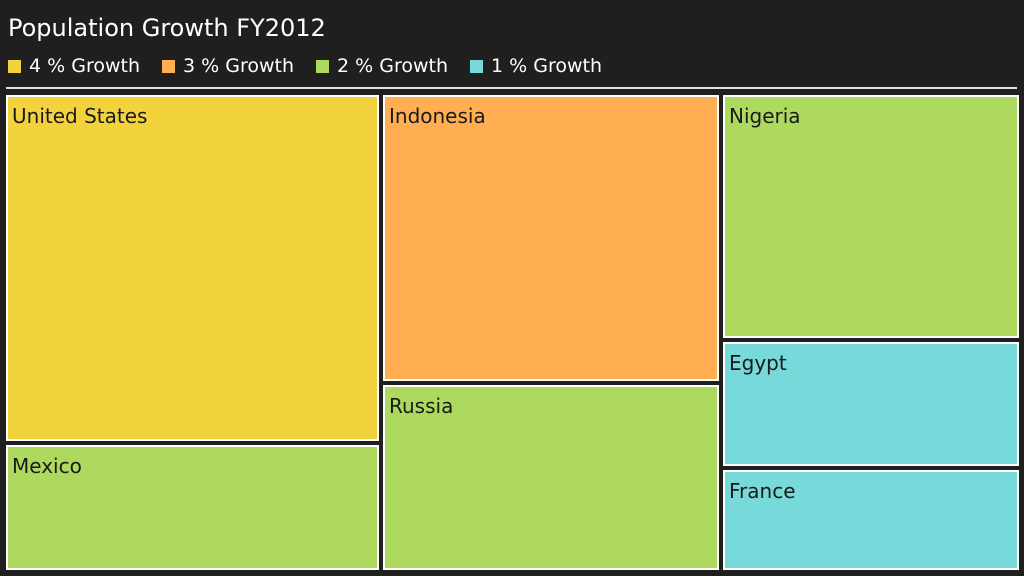 The image size is (1024, 576). What do you see at coordinates (762, 491) in the screenshot?
I see `tile-label: France` at bounding box center [762, 491].